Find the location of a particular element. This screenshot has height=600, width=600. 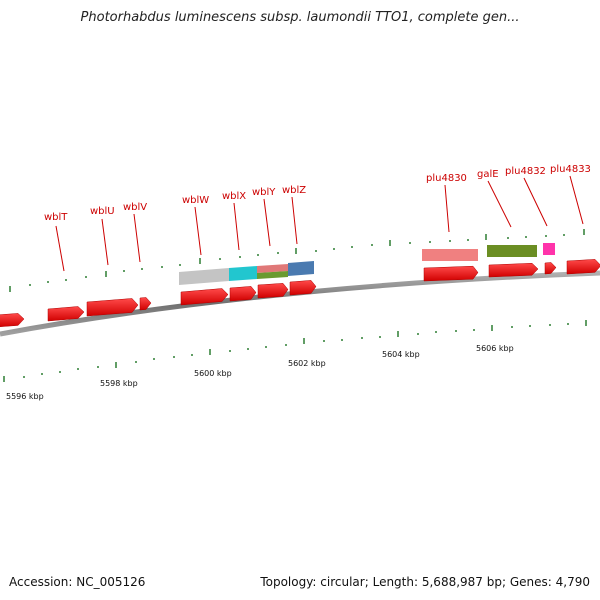

scale-label: 5600 kbp is located at coordinates (213, 373).